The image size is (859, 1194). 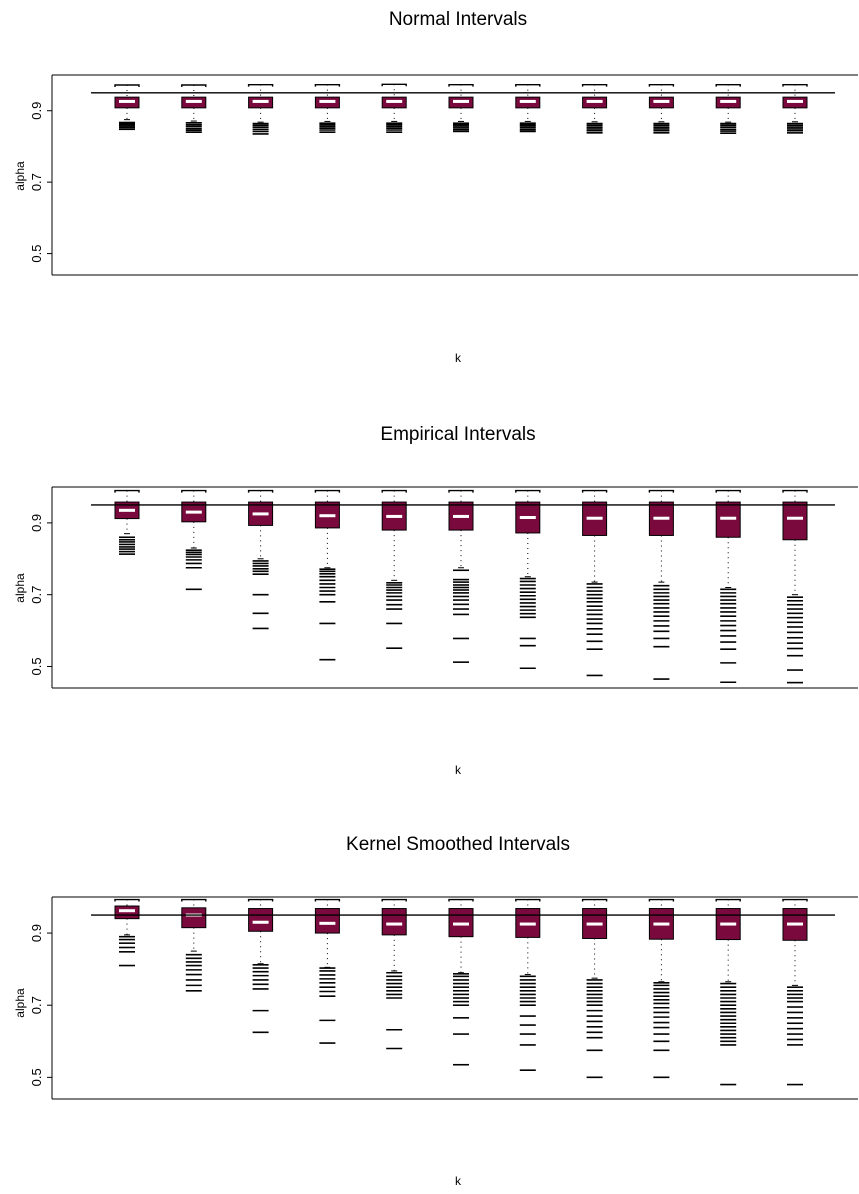 I want to click on panel-title: Kernel Smoothed Intervals, so click(x=458, y=844).